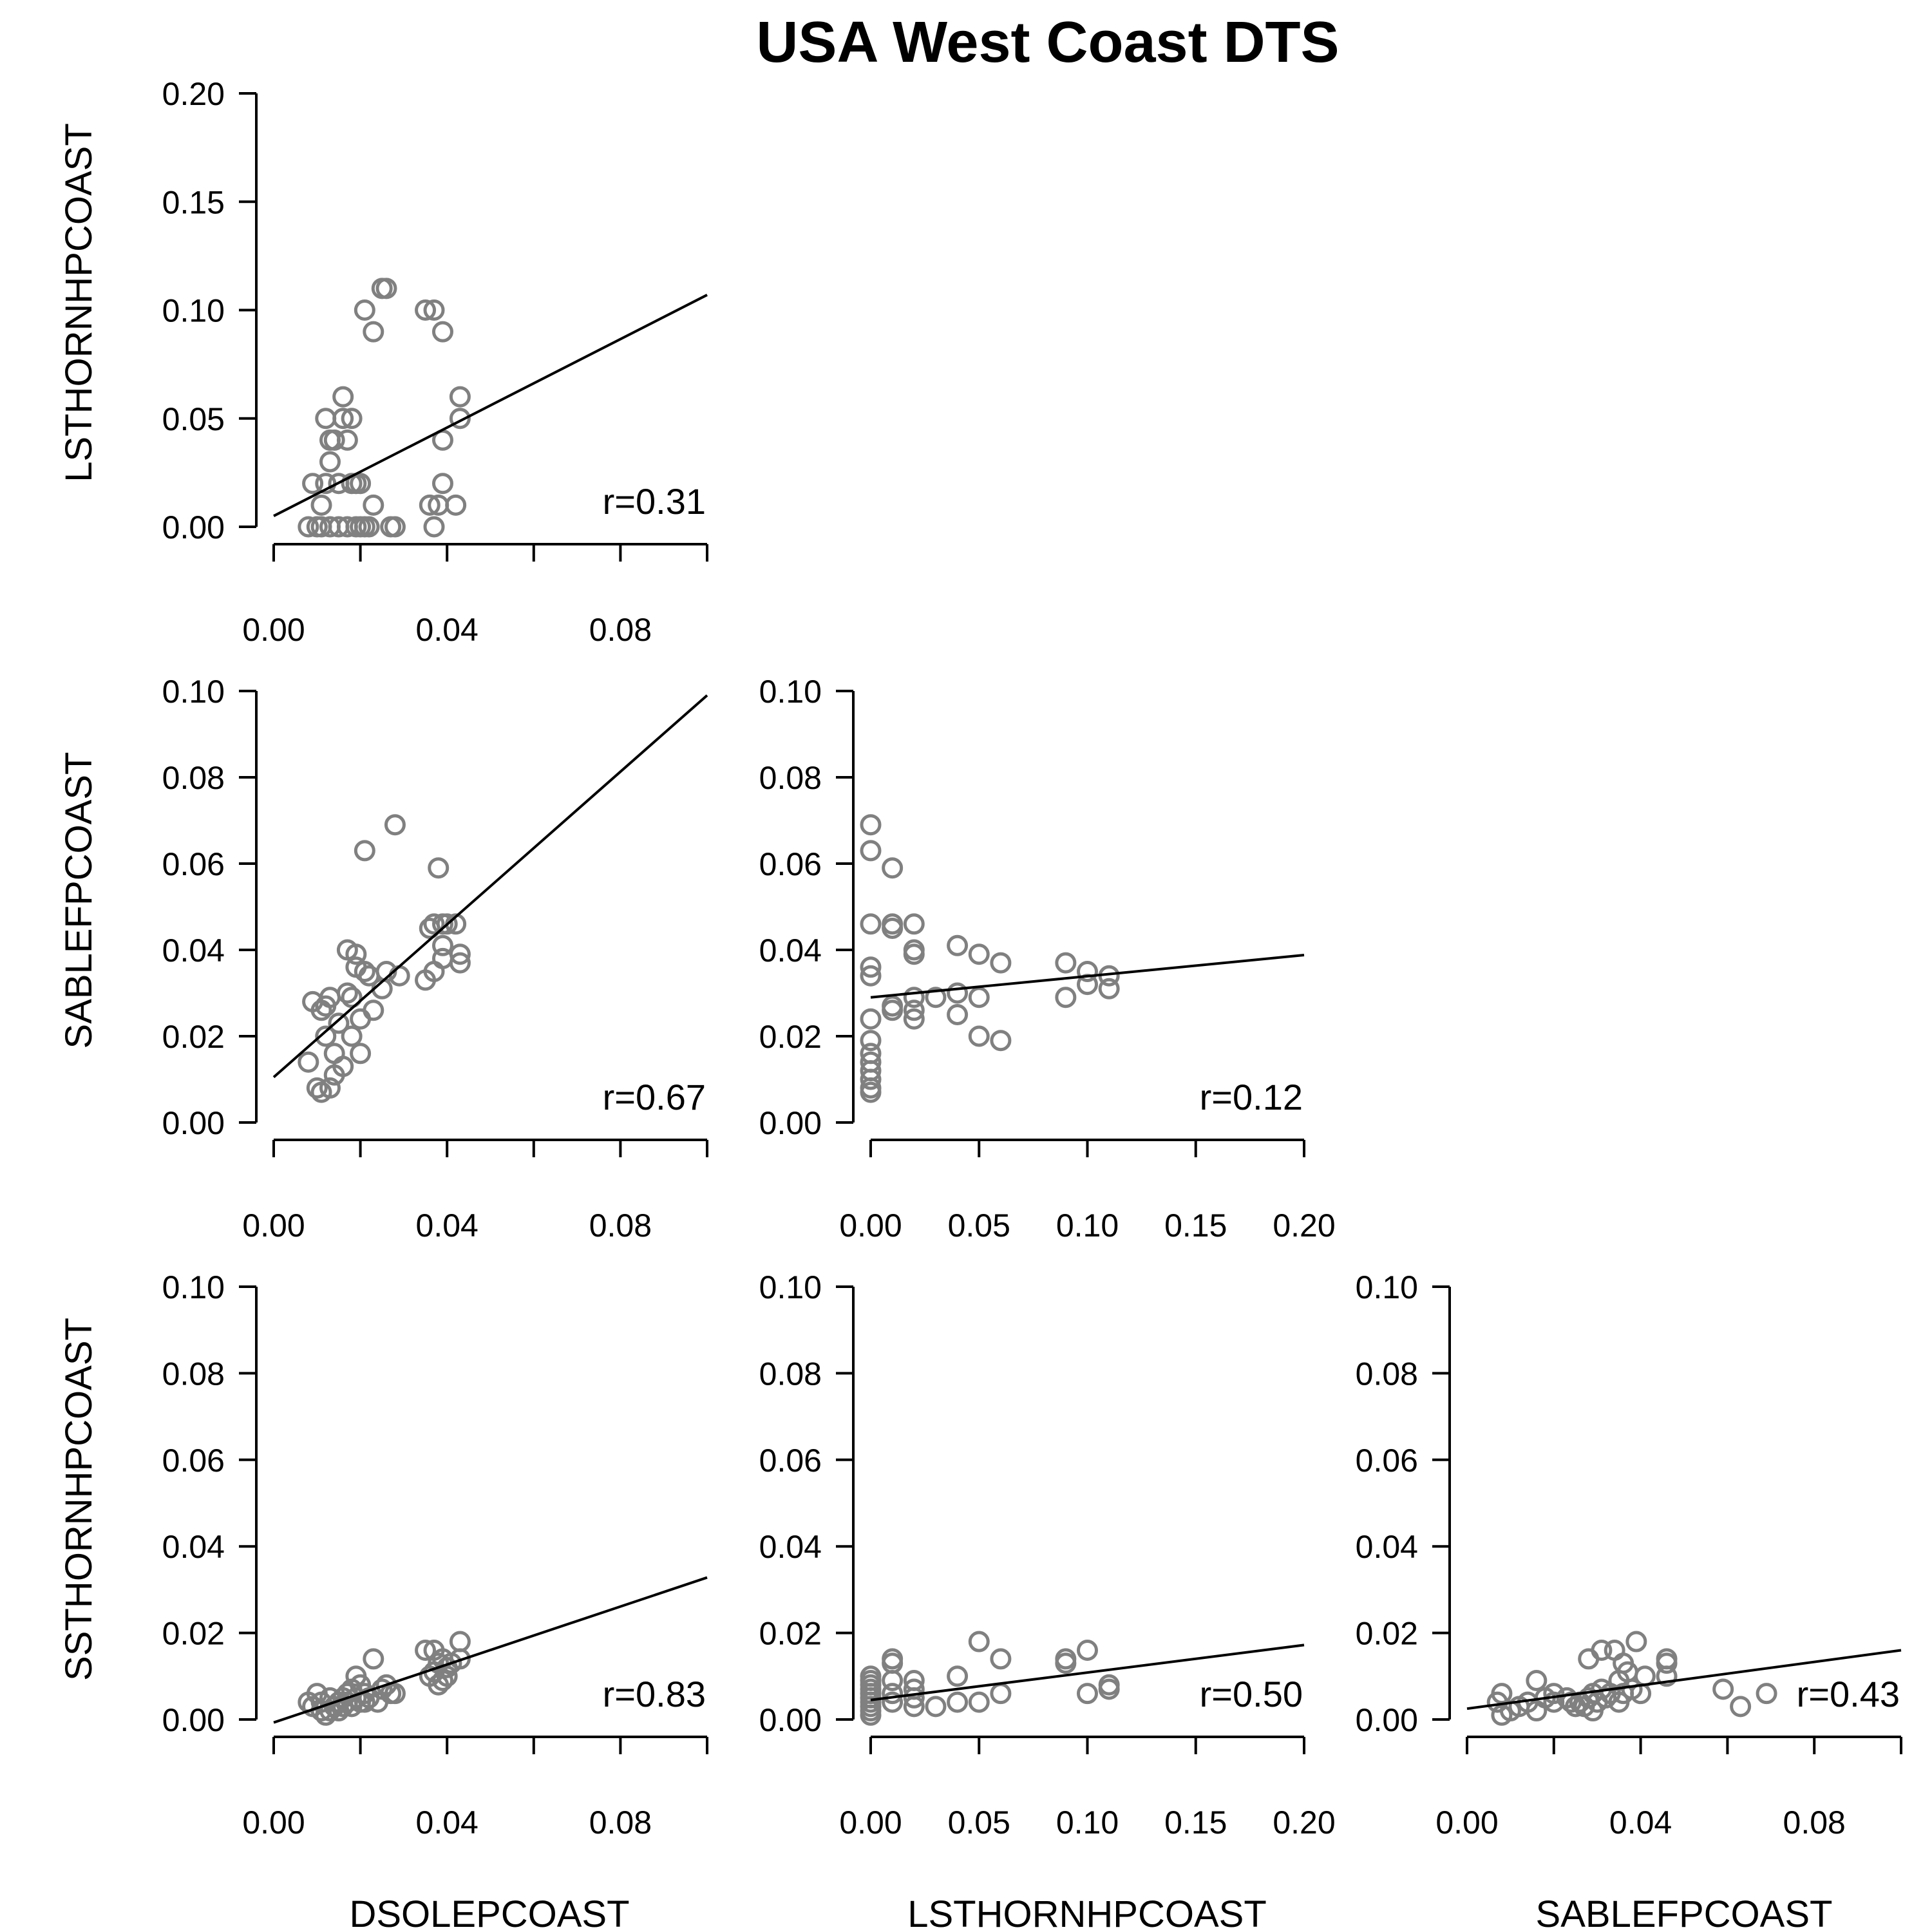 This screenshot has height=1932, width=1932. What do you see at coordinates (654, 1694) in the screenshot?
I see `correlation-label: r=0.83` at bounding box center [654, 1694].